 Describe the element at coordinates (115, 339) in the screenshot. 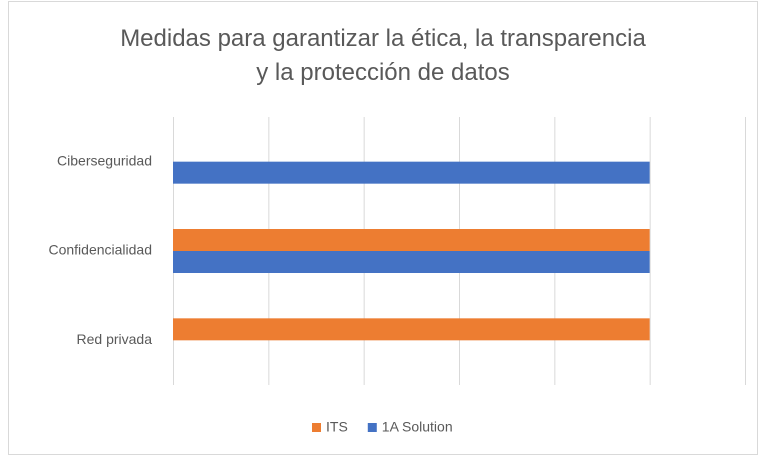

I see `y-tick-label: Red privada` at that location.